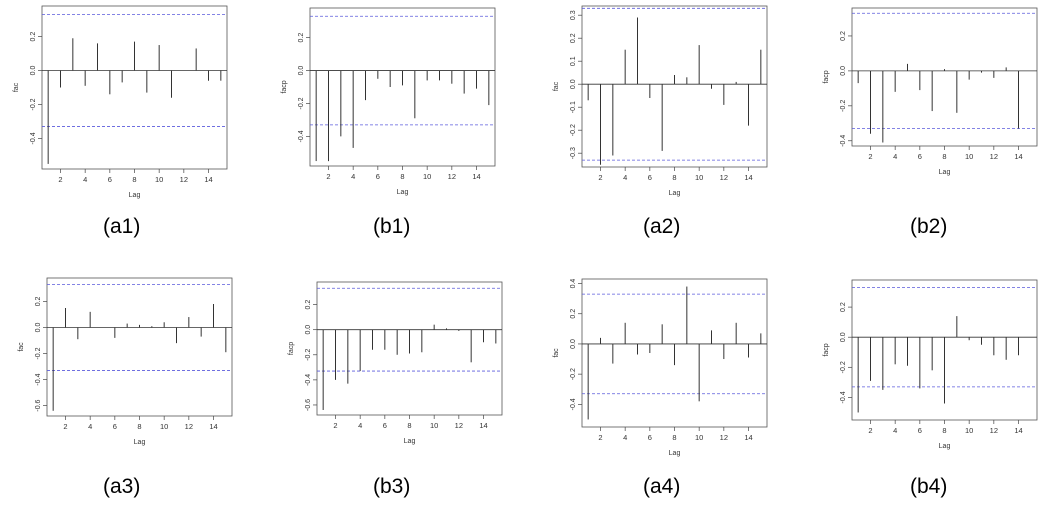  I want to click on chart-b2: -0.4 -0.2 0.0 0.2 2 4 6 8 10 12 14 Lag facp, so click(930, 91).